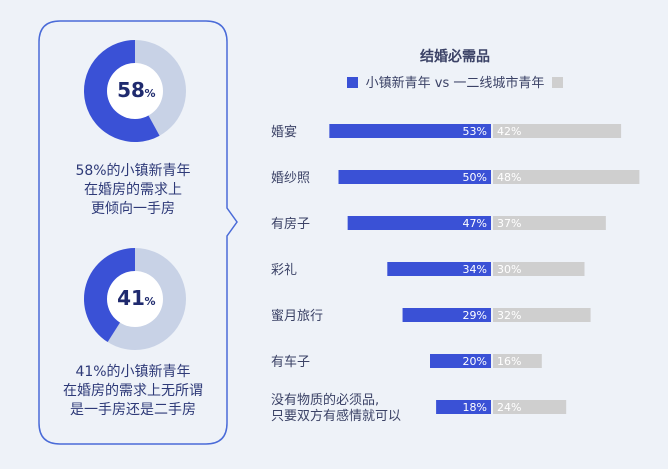 The image size is (668, 469). Describe the element at coordinates (509, 269) in the screenshot. I see `value-label-series-2: 30%` at that location.